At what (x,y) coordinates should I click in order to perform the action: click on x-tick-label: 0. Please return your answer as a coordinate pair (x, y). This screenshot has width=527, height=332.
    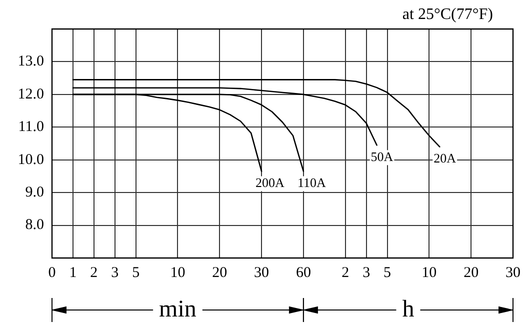
    Looking at the image, I should click on (52, 272).